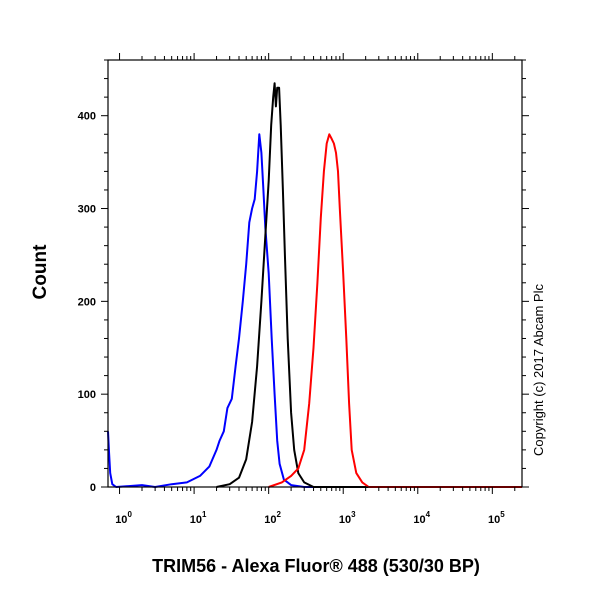 Image resolution: width=600 pixels, height=600 pixels. Describe the element at coordinates (87, 395) in the screenshot. I see `y-tick-label: 100` at that location.